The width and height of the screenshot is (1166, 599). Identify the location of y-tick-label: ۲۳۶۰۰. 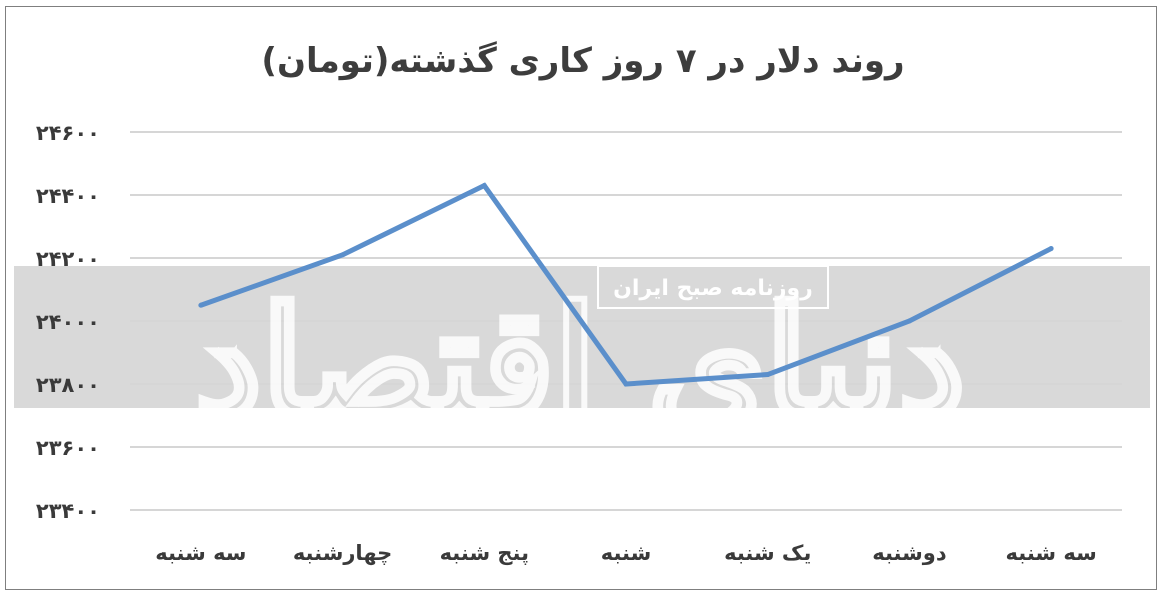
(68, 448).